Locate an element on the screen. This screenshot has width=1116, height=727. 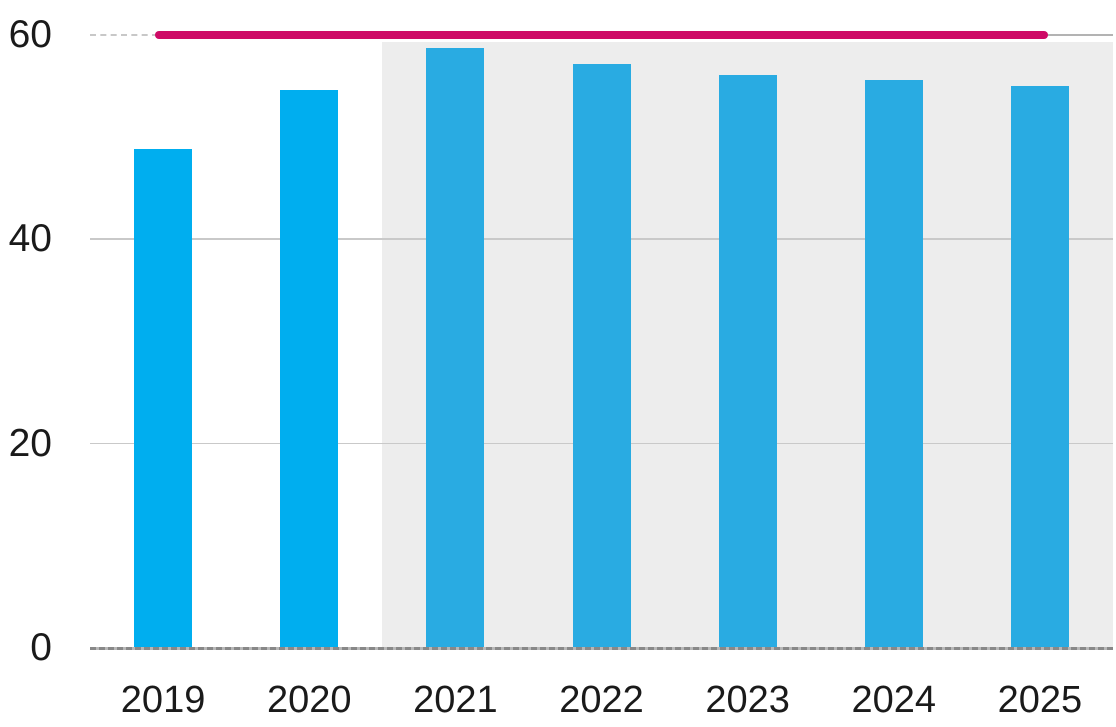
gridline-top-left is located at coordinates (124, 35).